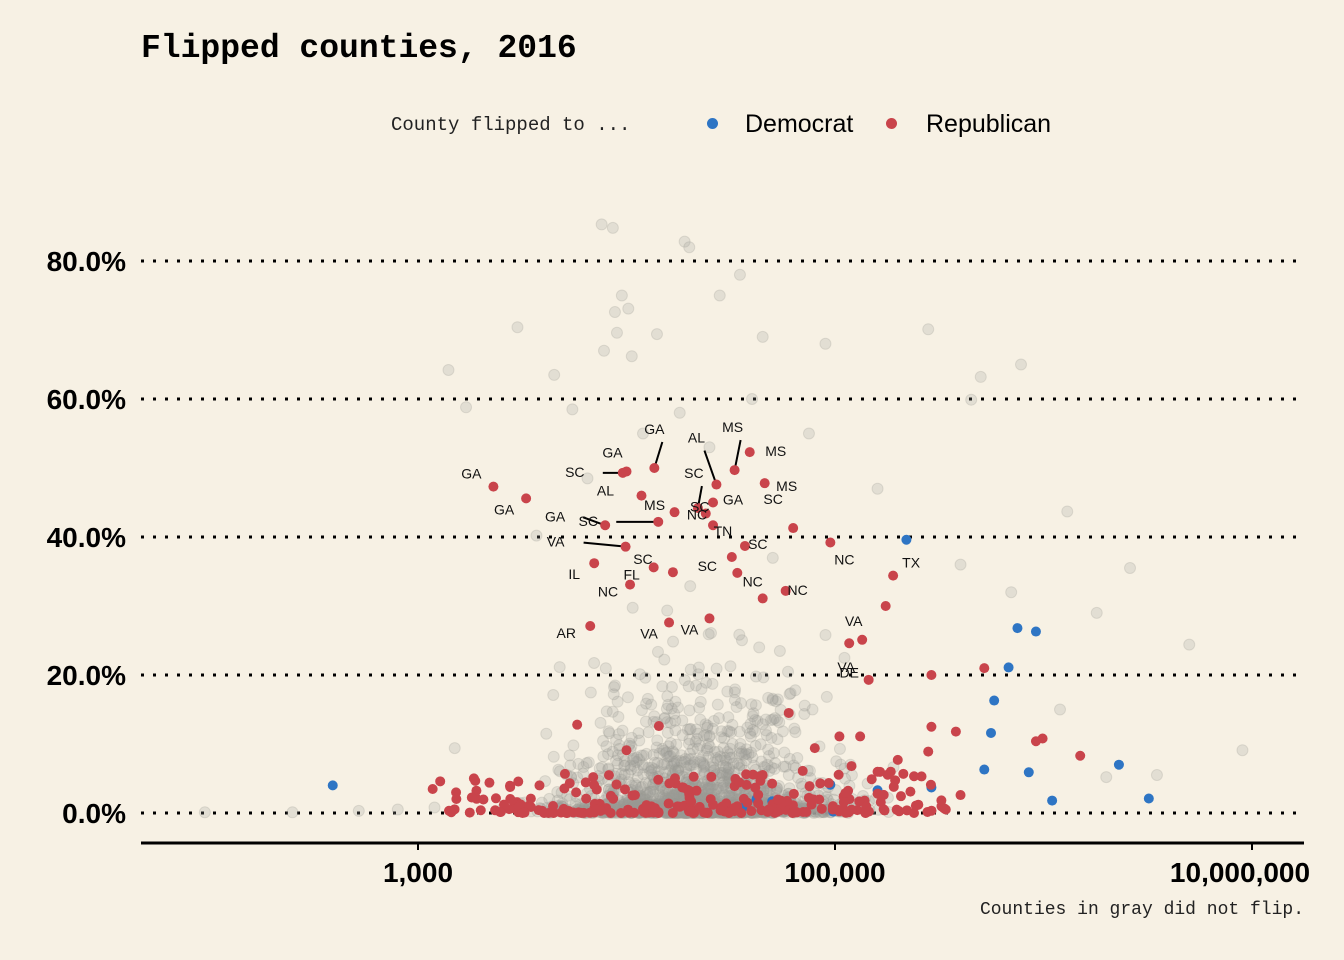 Image resolution: width=1344 pixels, height=960 pixels. Describe the element at coordinates (555, 516) in the screenshot. I see `point-label: GA` at that location.